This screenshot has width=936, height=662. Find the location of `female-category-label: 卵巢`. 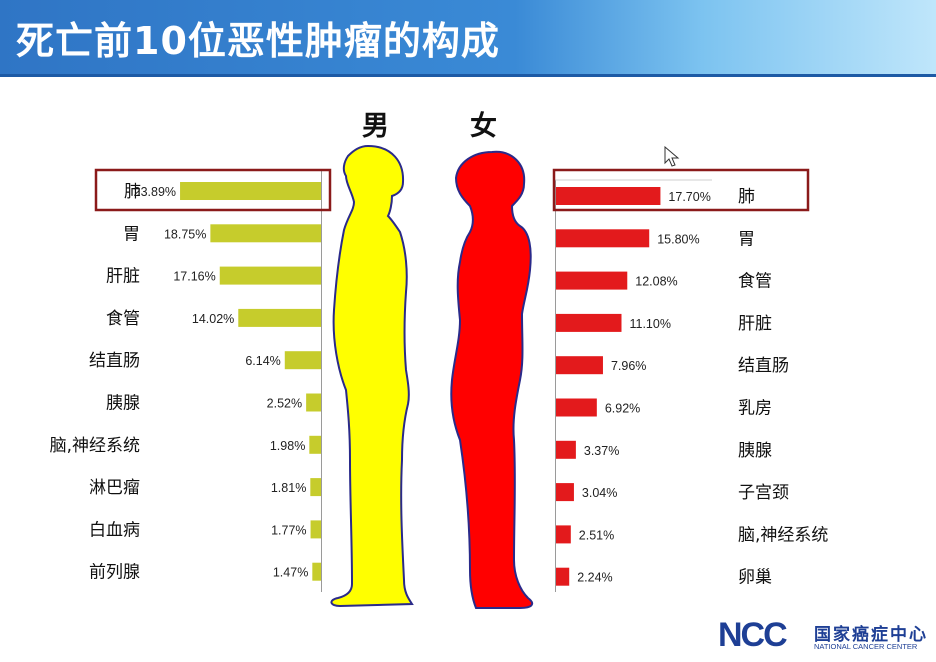

female-category-label: 卵巢 is located at coordinates (755, 578).